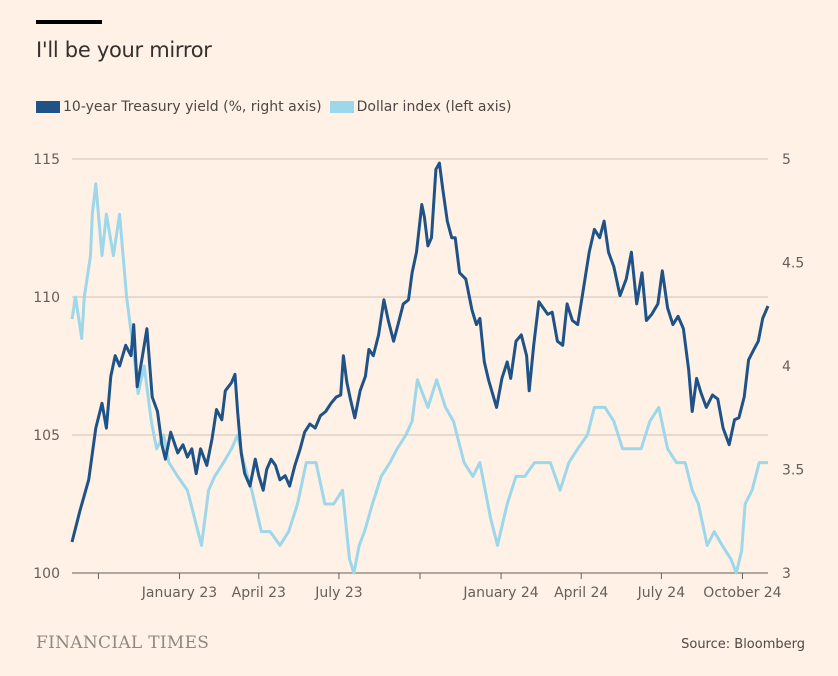 Image resolution: width=838 pixels, height=676 pixels. What do you see at coordinates (123, 643) in the screenshot?
I see `ft-logo: FINANCIAL TIMES` at bounding box center [123, 643].